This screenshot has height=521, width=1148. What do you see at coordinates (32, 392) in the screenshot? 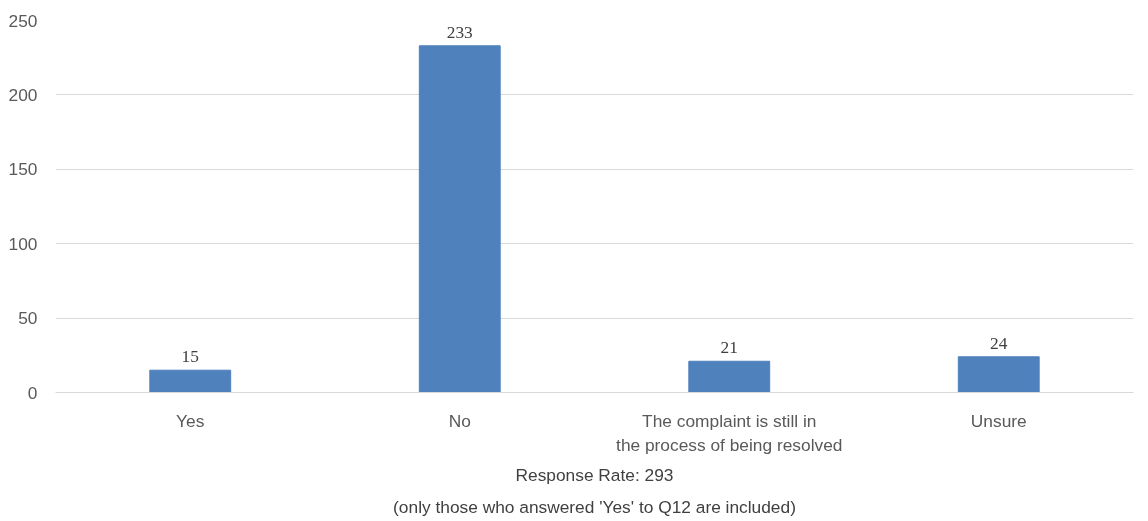
I see `y-tick-label: 0` at bounding box center [32, 392].